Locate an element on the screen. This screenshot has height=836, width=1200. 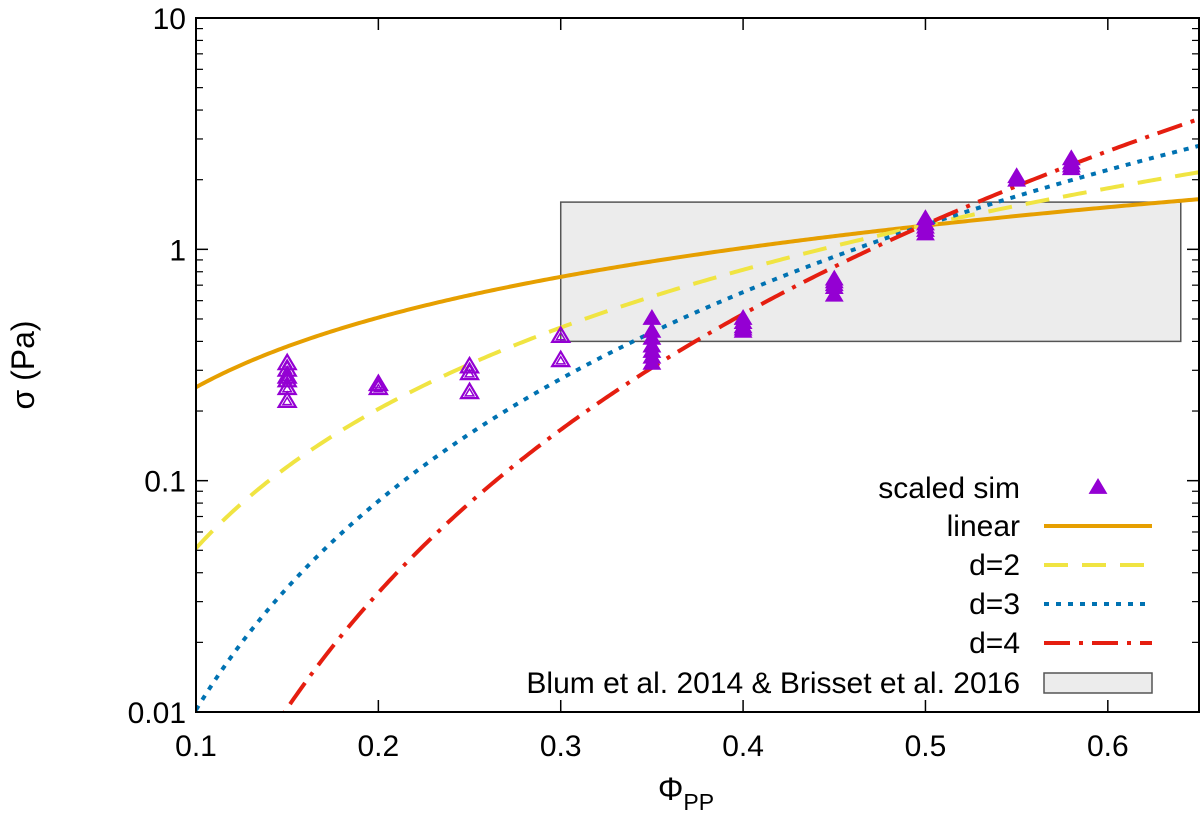
x-axis-symbol: Φ is located at coordinates (671, 789).